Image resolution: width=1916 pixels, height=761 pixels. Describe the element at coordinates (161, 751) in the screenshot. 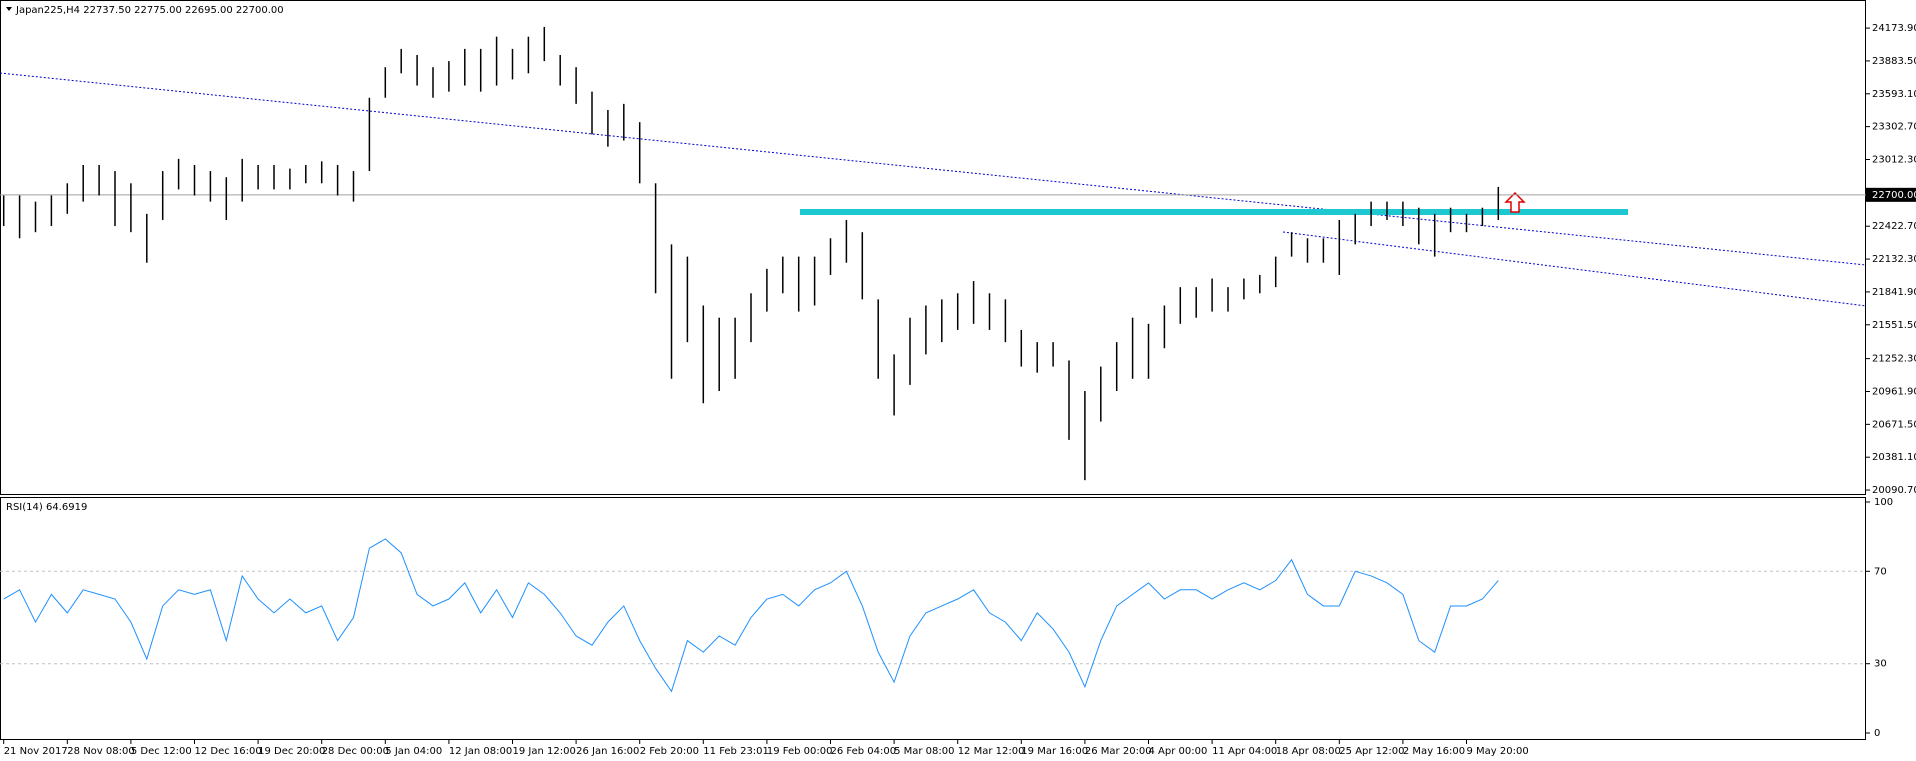

I see `x-tick-label: 5 Dec 12:00` at that location.